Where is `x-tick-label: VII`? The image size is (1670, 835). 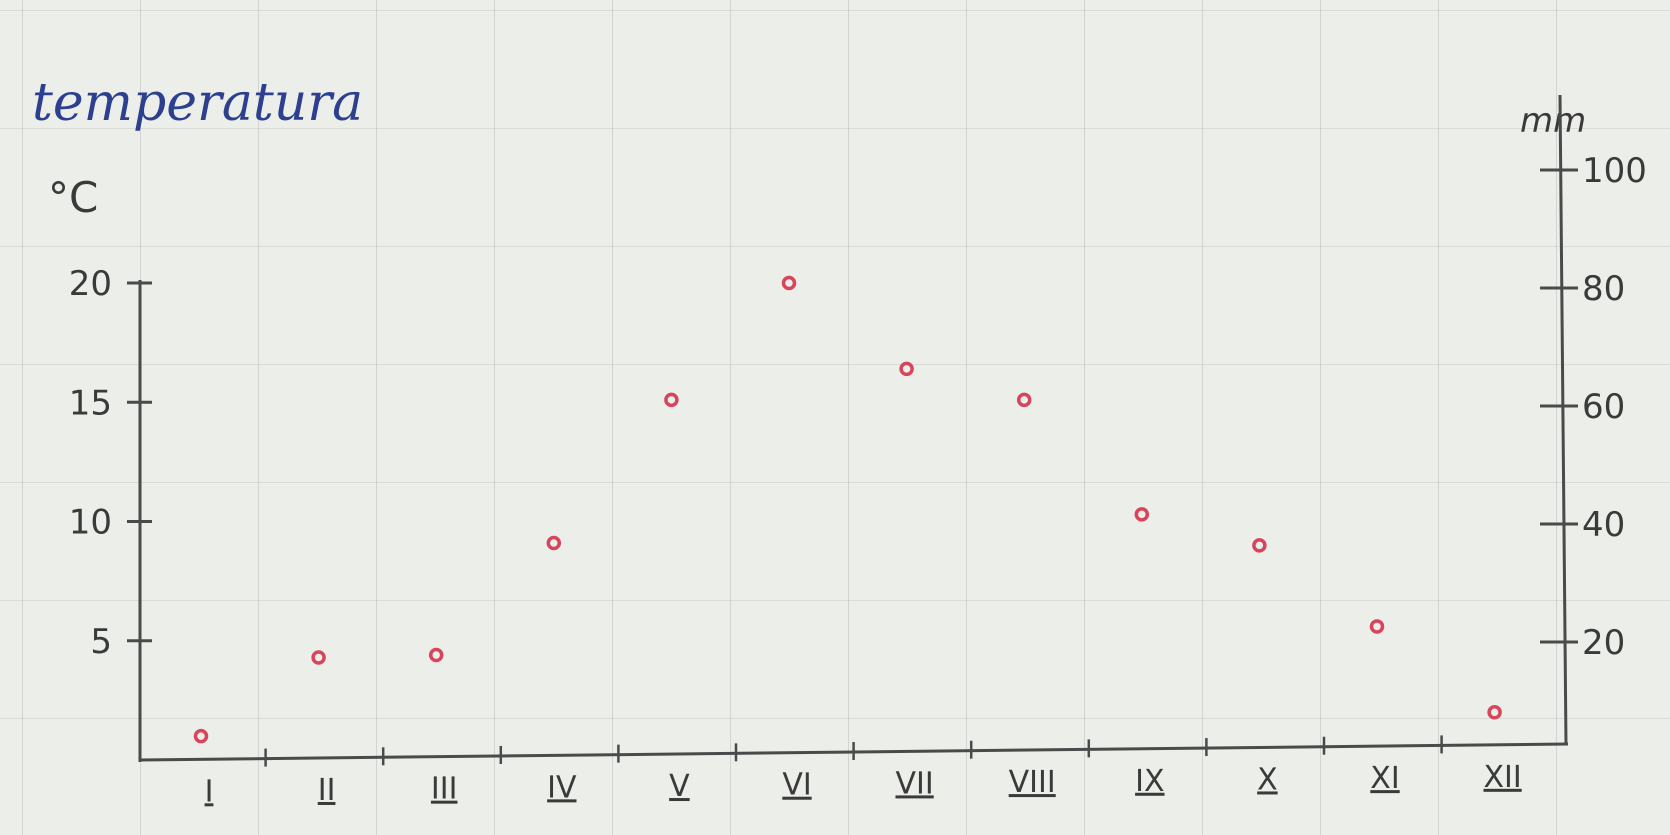
x-tick-label: VII is located at coordinates (914, 783).